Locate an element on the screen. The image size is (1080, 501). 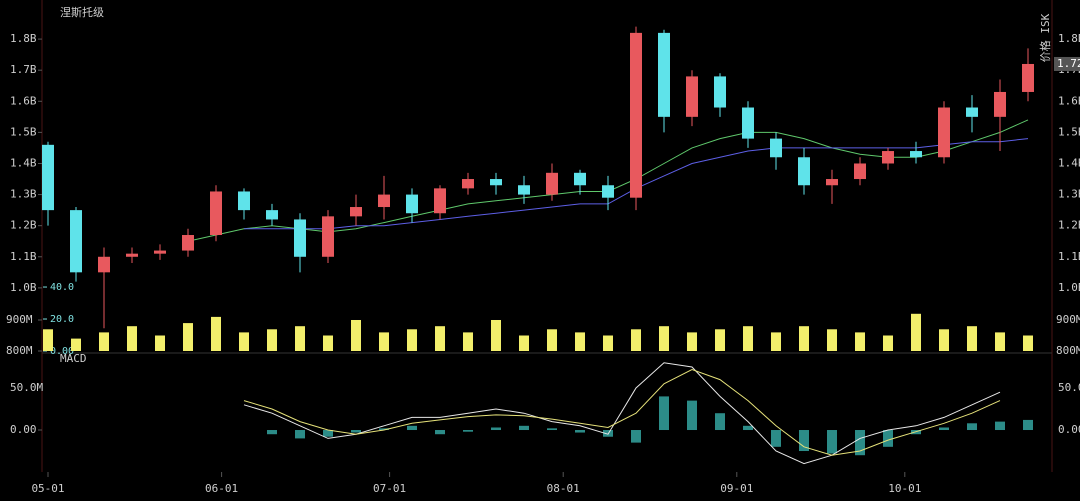
y-tick-label-right: 1.3B is located at coordinates (1069, 194).